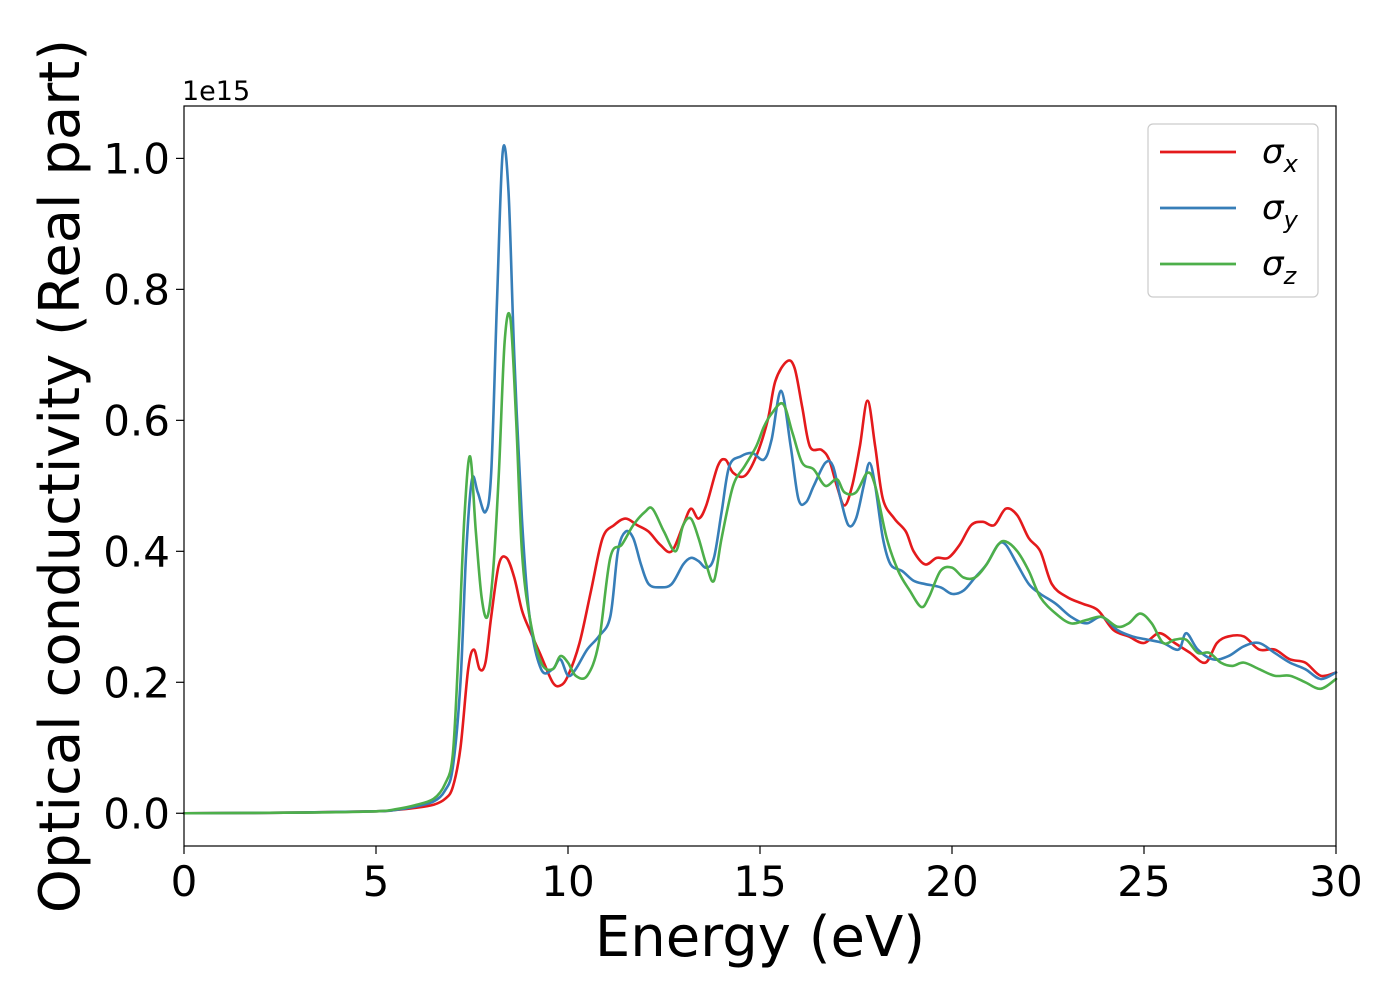  I want to click on y-tick-label: 0.4, so click(136, 551).